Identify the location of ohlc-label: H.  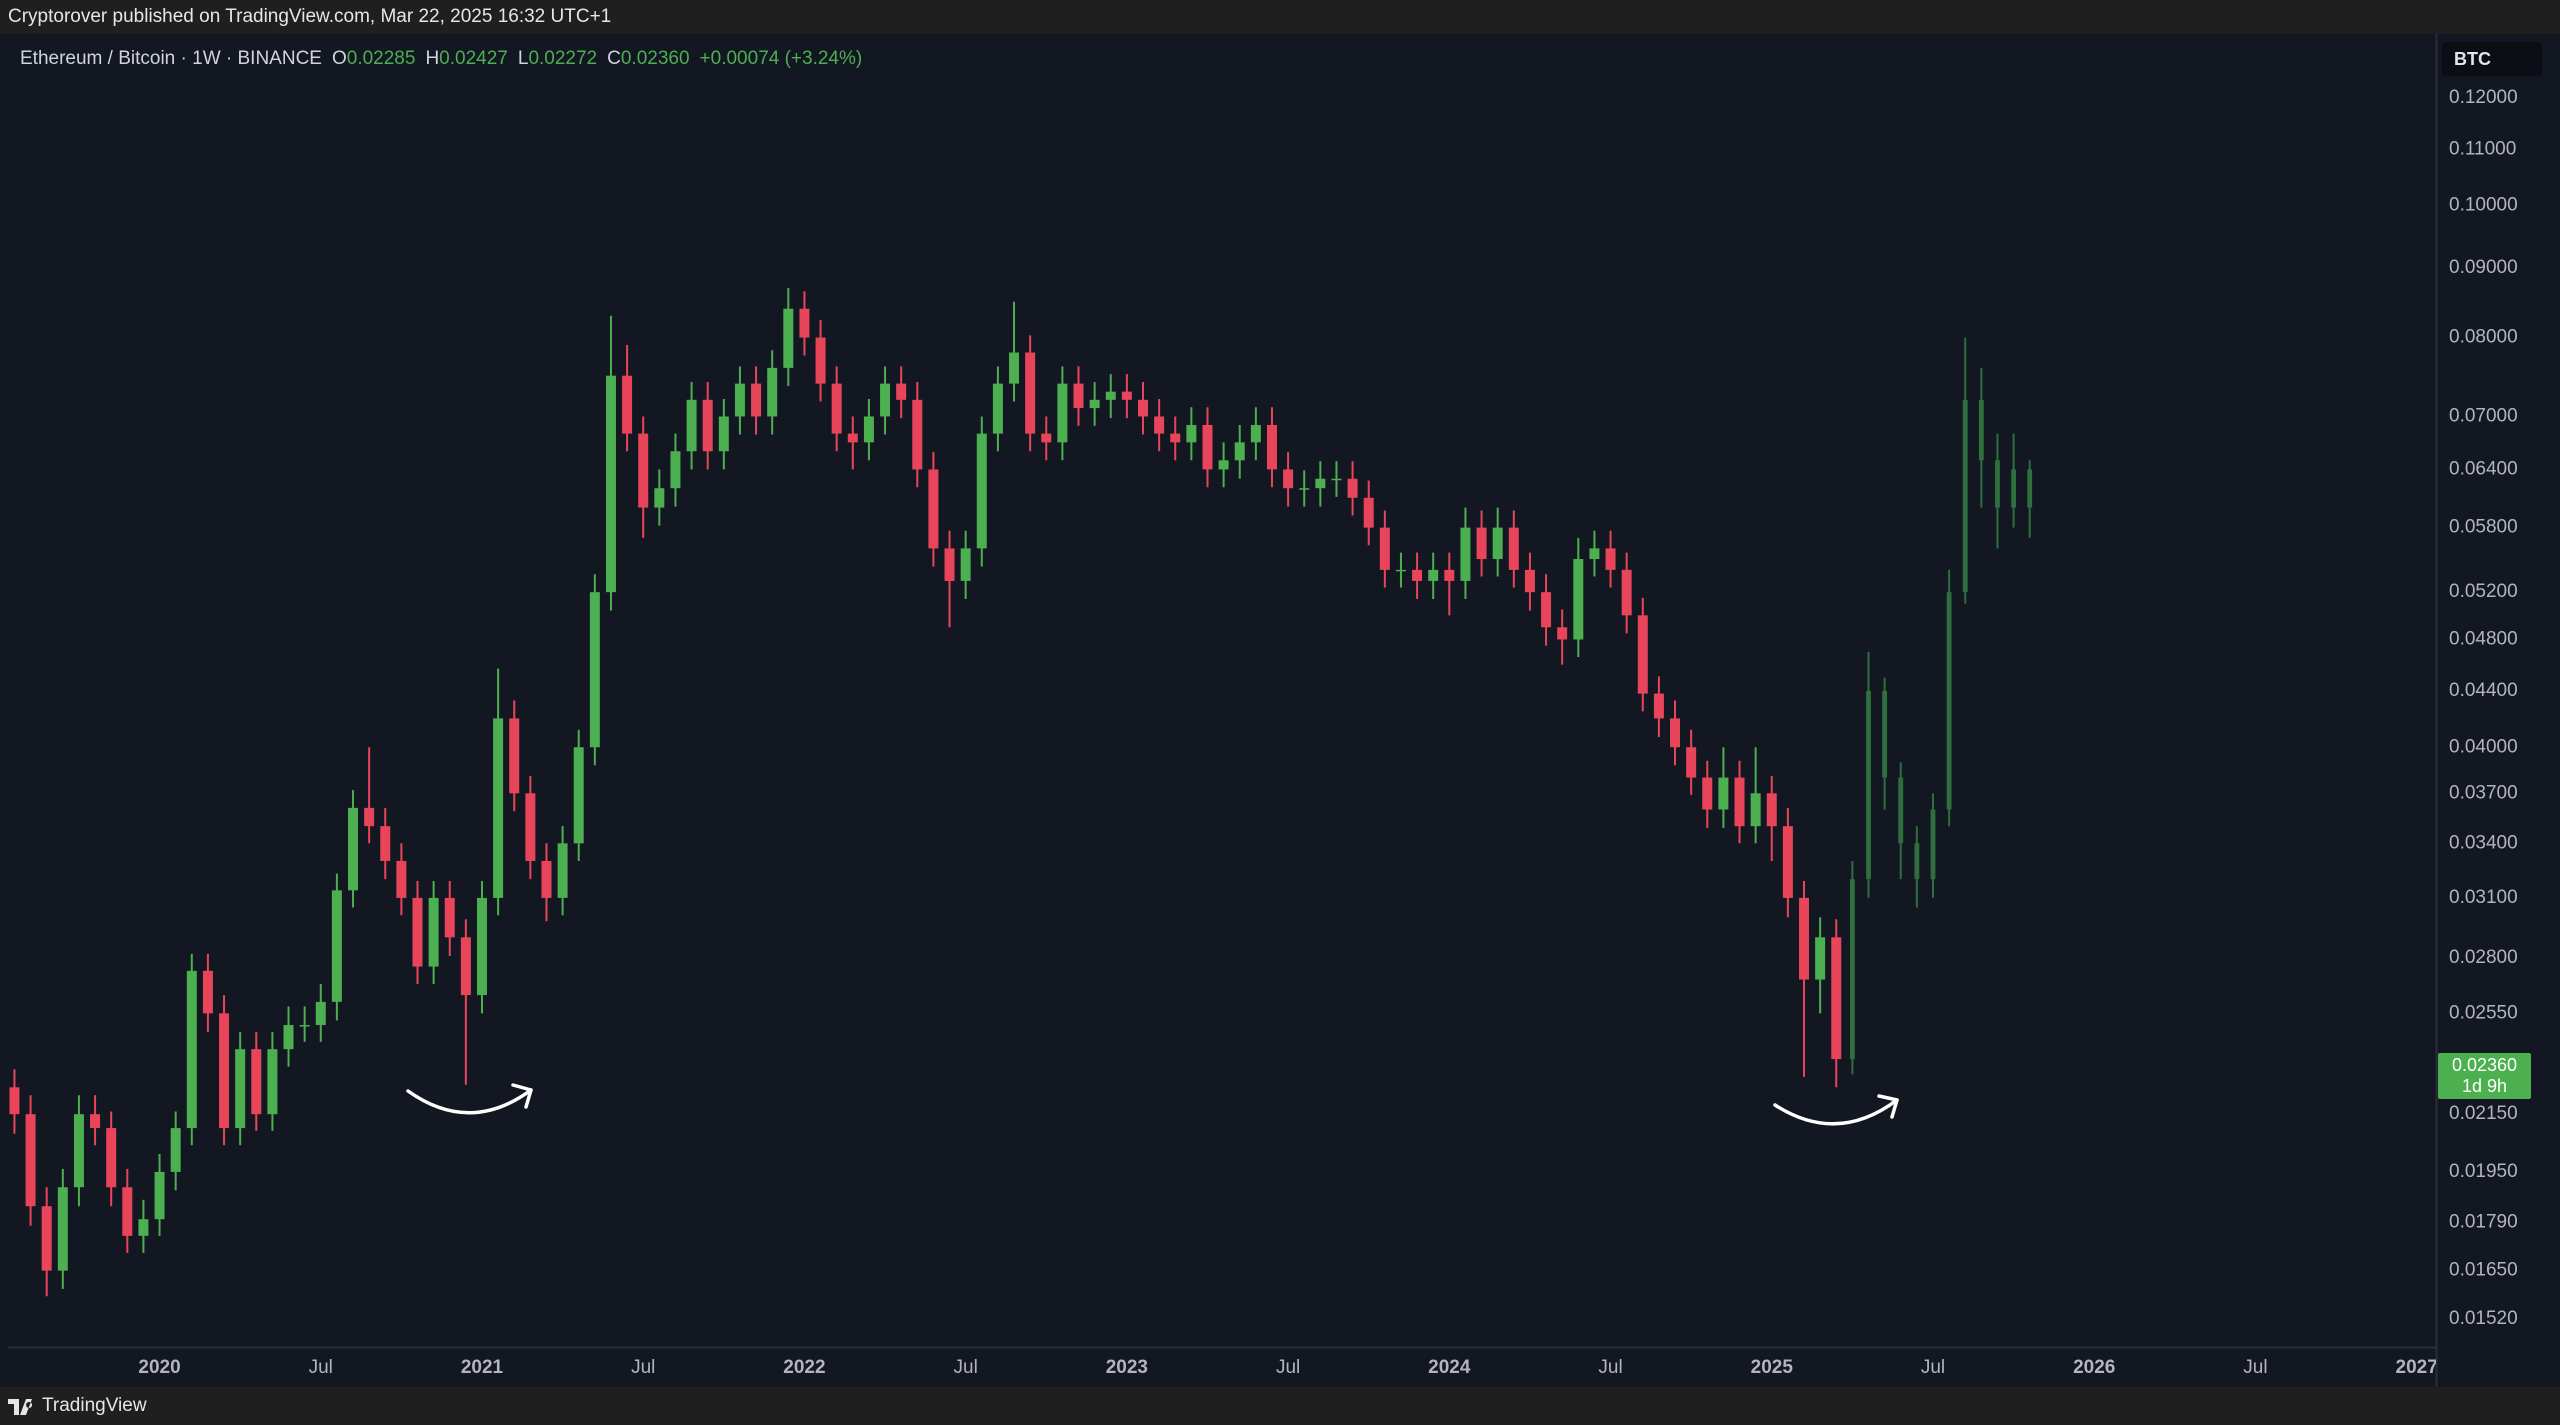
(432, 58).